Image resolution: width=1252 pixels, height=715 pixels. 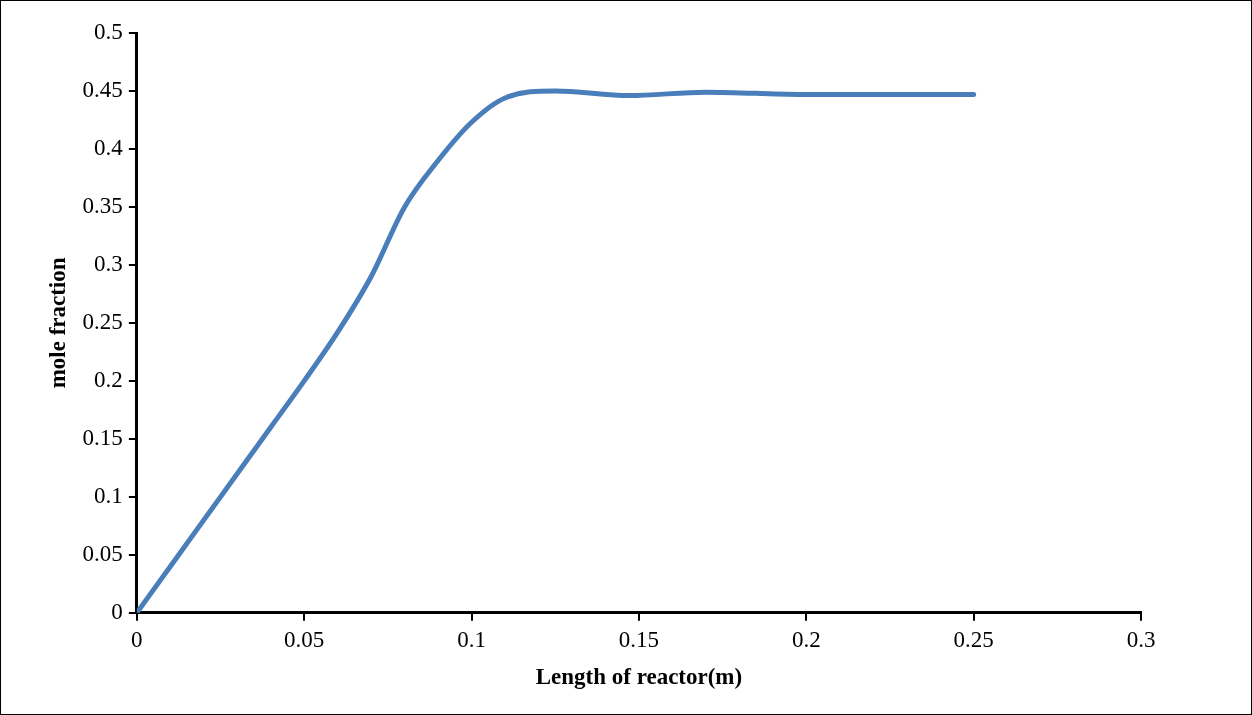 What do you see at coordinates (471, 639) in the screenshot?
I see `x-tick-label: 0.1` at bounding box center [471, 639].